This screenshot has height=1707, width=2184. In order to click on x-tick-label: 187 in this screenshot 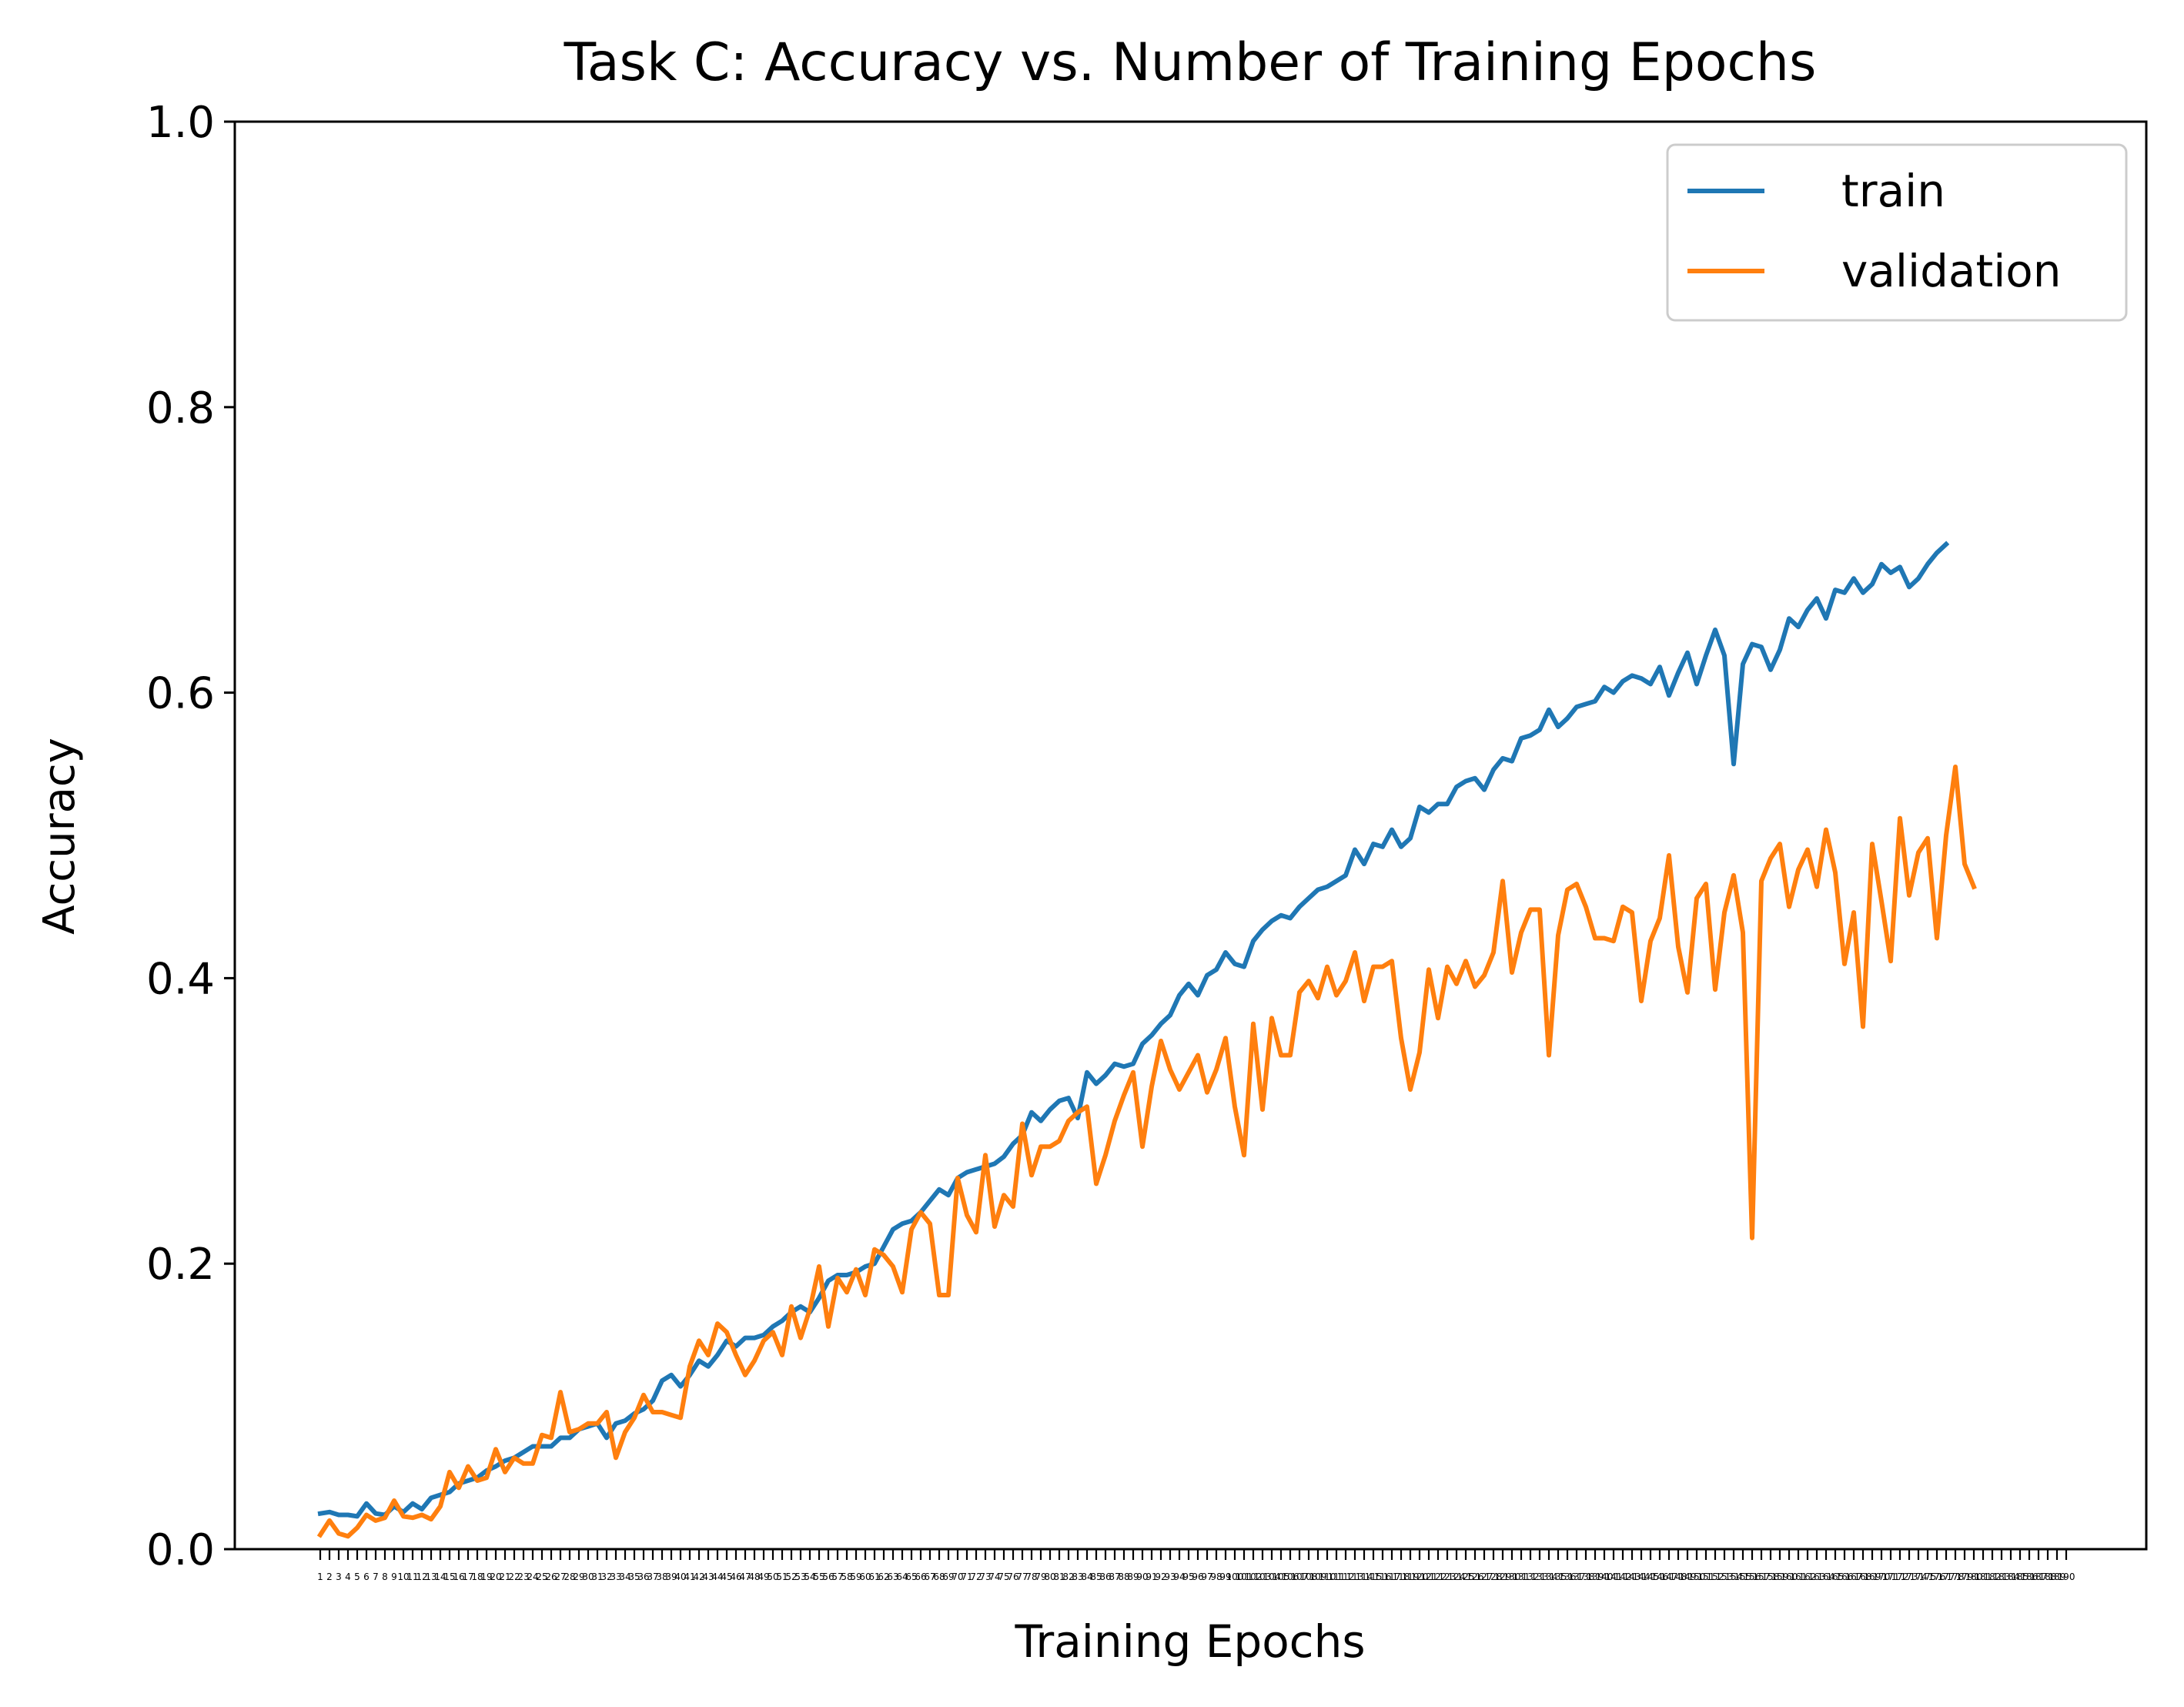, I will do `click(2039, 1577)`.